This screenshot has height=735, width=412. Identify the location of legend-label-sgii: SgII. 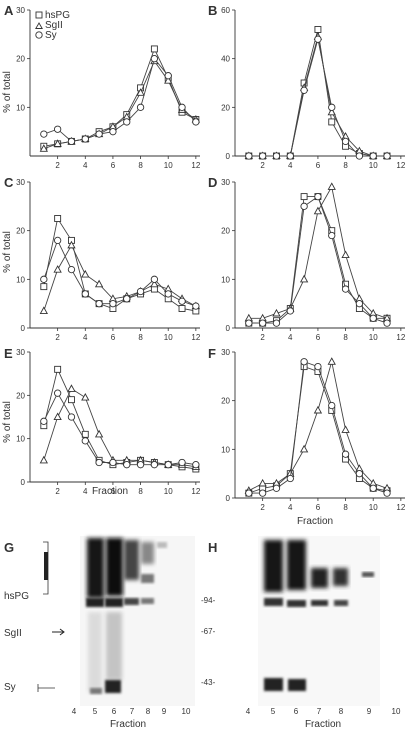
(54, 25).